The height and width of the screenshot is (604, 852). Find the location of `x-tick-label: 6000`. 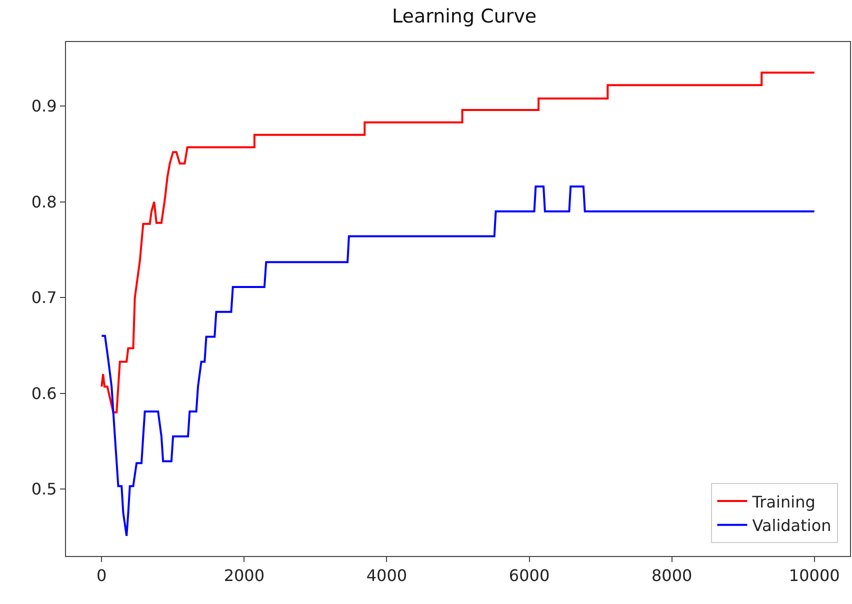

x-tick-label: 6000 is located at coordinates (529, 576).